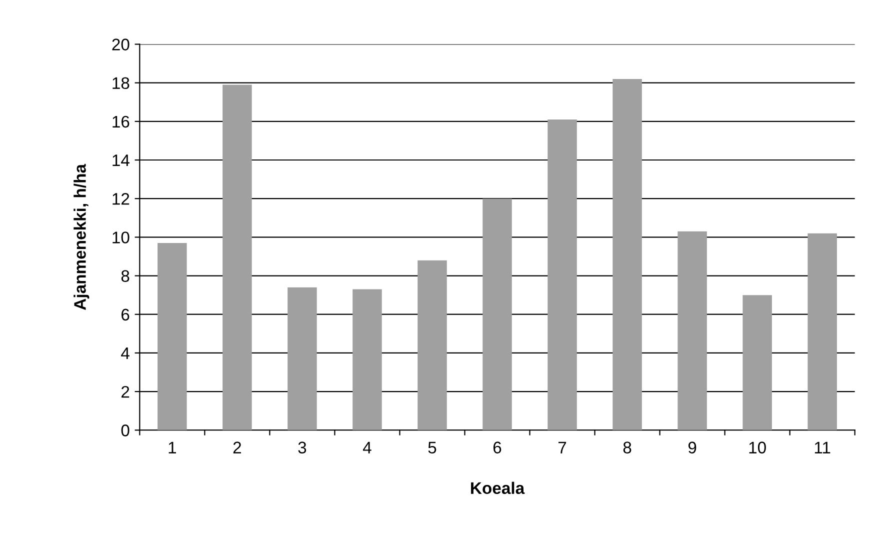 The image size is (884, 533). Describe the element at coordinates (757, 448) in the screenshot. I see `x-tick-label: 10` at that location.